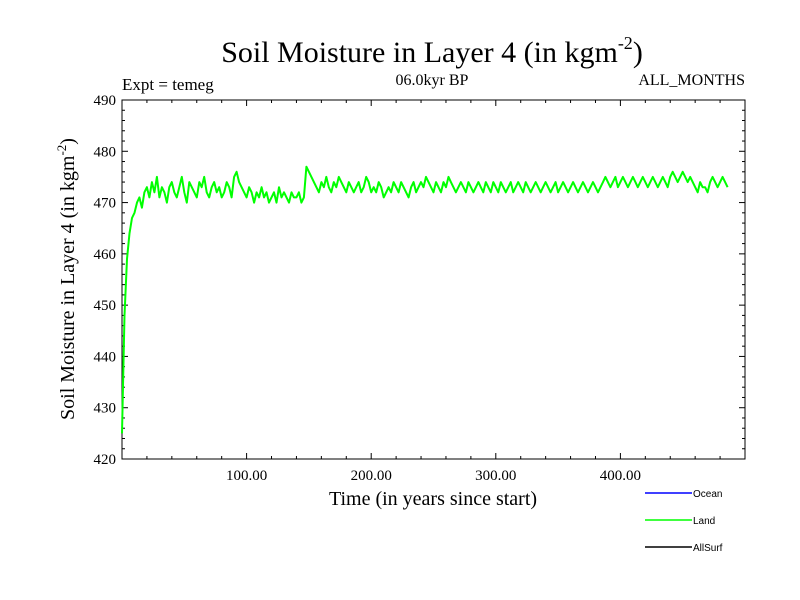  I want to click on y-axis-label: Soil Moisture in Layer 4 (in kgm-2), so click(66, 279).